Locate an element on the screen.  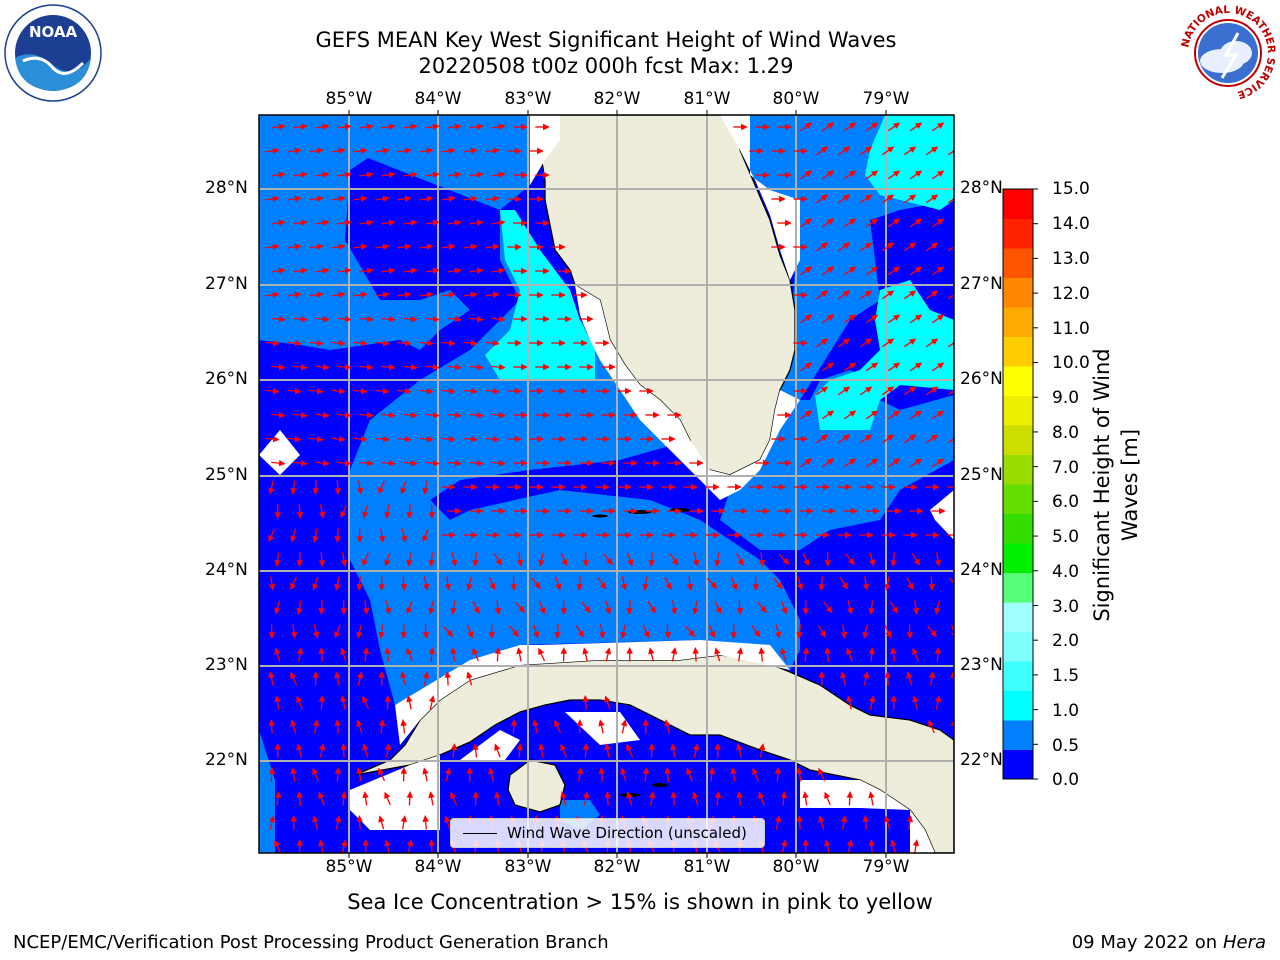
colorbar-label: 11.0 is located at coordinates (1071, 329).